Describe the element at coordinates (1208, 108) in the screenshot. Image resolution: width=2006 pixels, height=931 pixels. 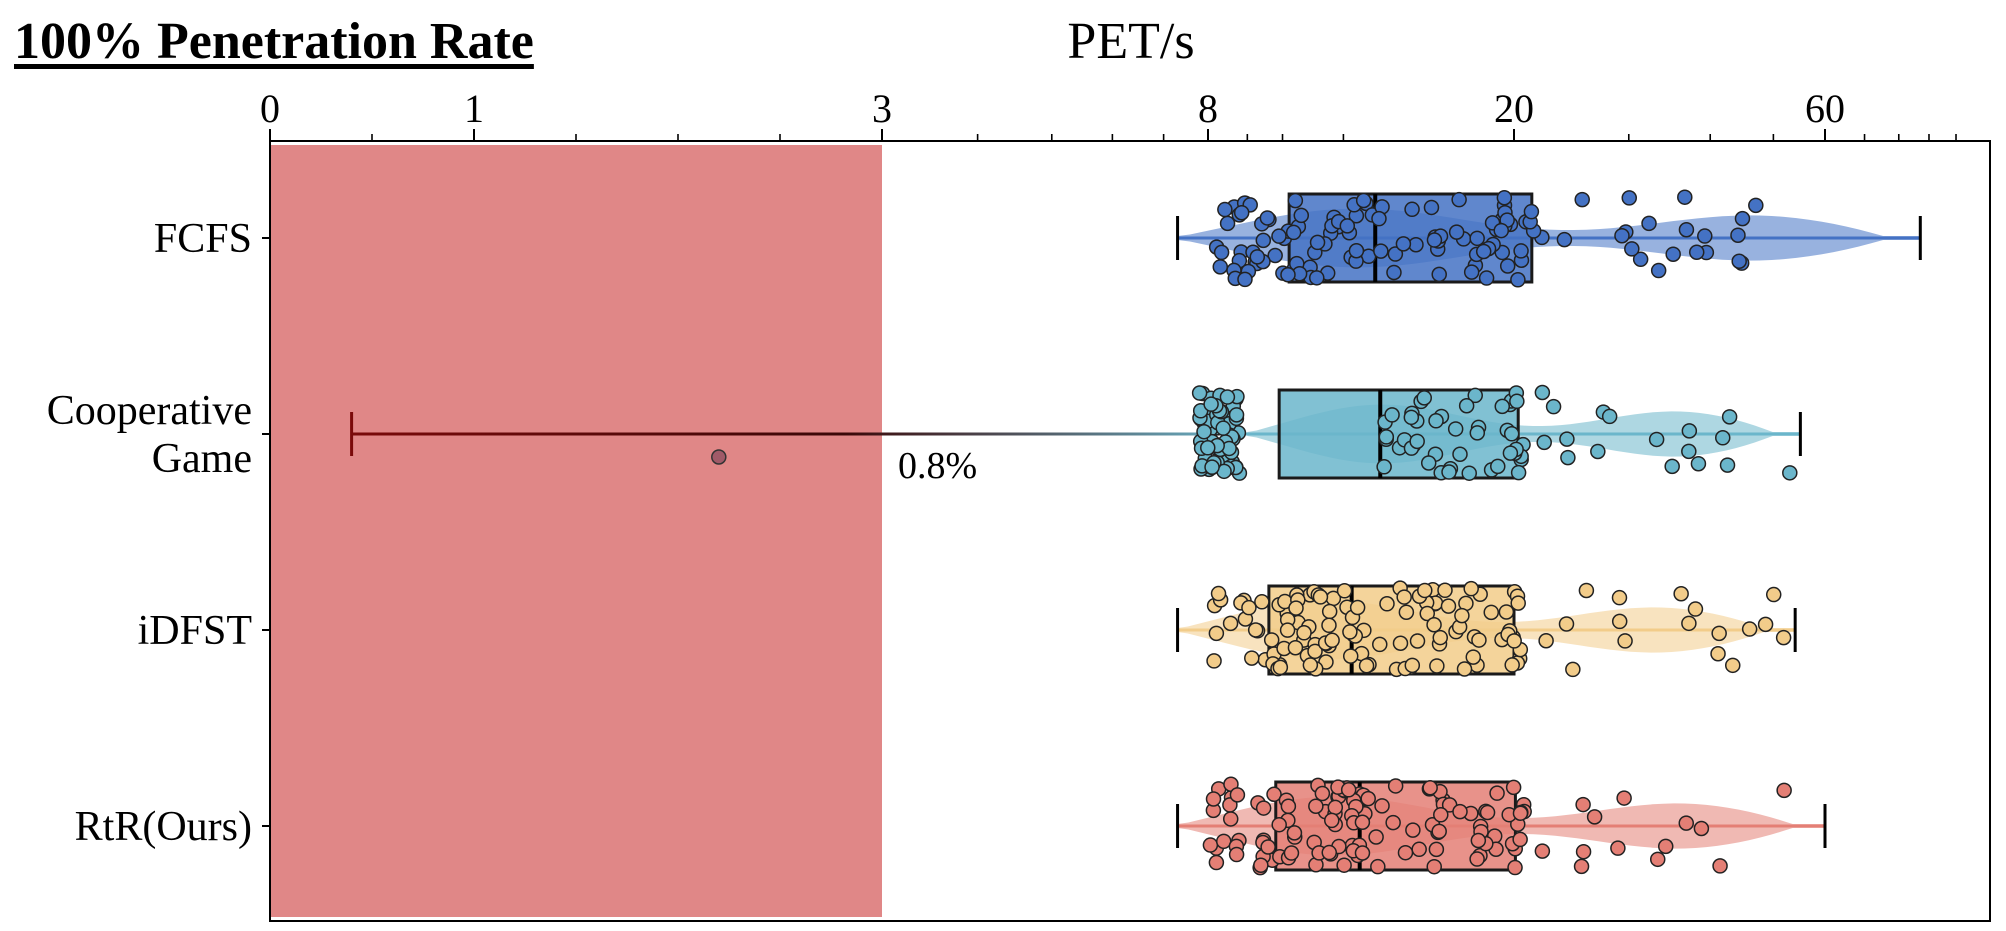
I see `x-tick-label: 8` at that location.